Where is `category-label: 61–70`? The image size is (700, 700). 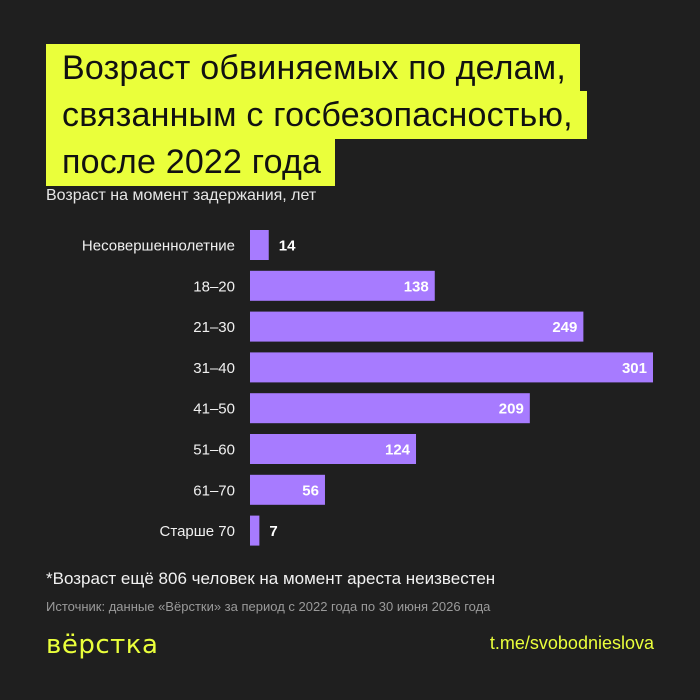
category-label: 61–70 is located at coordinates (214, 490).